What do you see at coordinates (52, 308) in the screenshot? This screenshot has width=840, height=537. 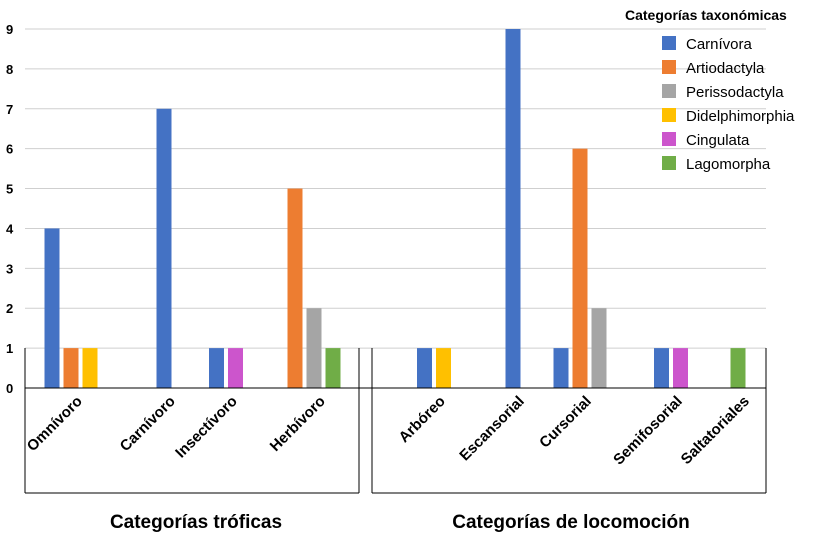 I see `bar-omnívoro-carnívora` at bounding box center [52, 308].